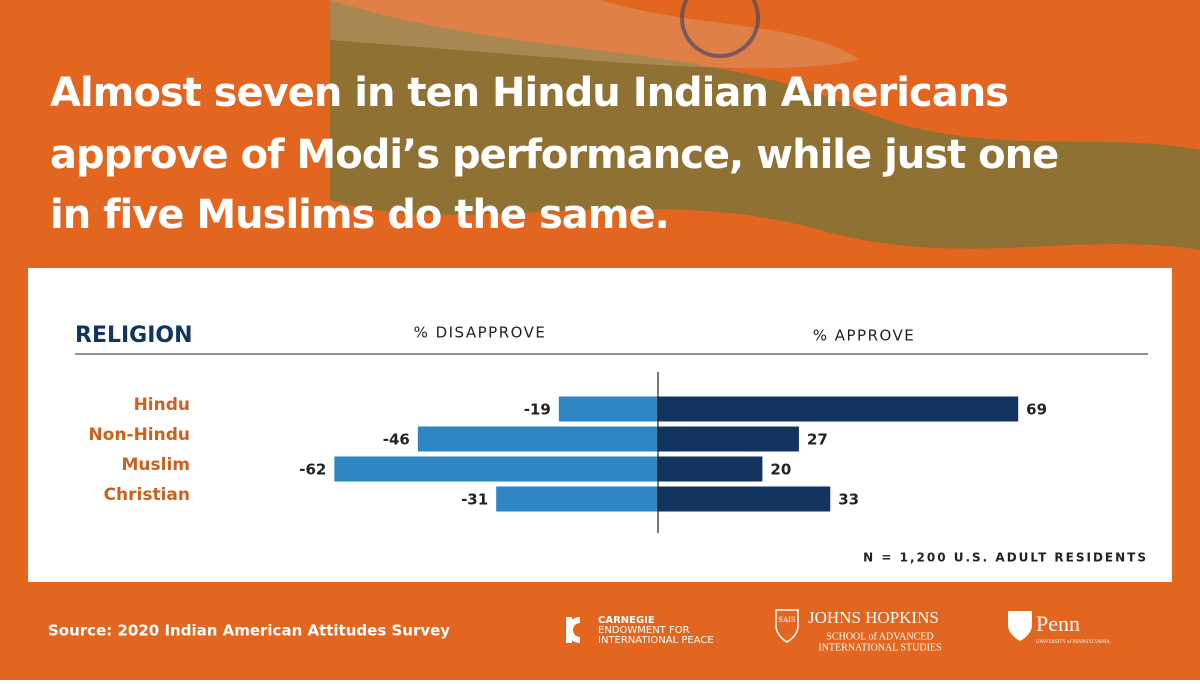  What do you see at coordinates (396, 440) in the screenshot?
I see `value-label: -46` at bounding box center [396, 440].